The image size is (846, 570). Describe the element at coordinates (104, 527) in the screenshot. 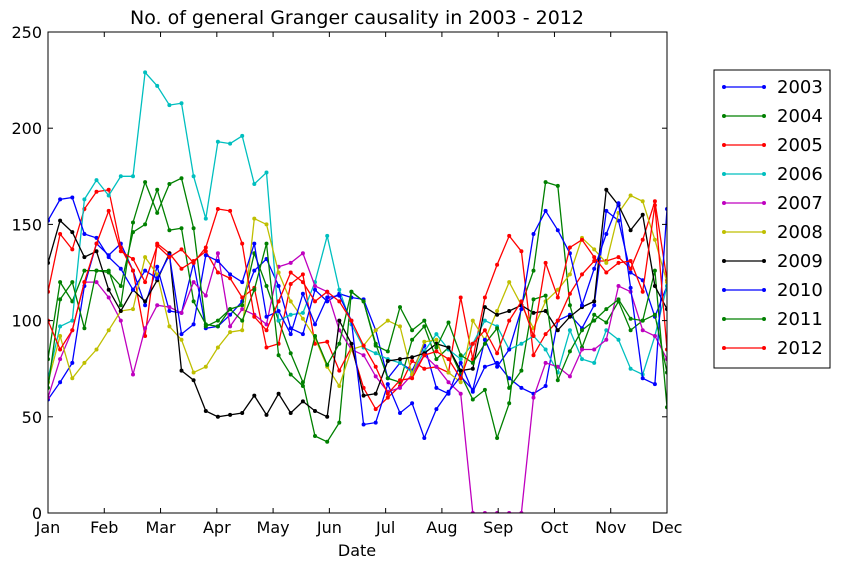

I see `x-tick-label: Feb` at that location.